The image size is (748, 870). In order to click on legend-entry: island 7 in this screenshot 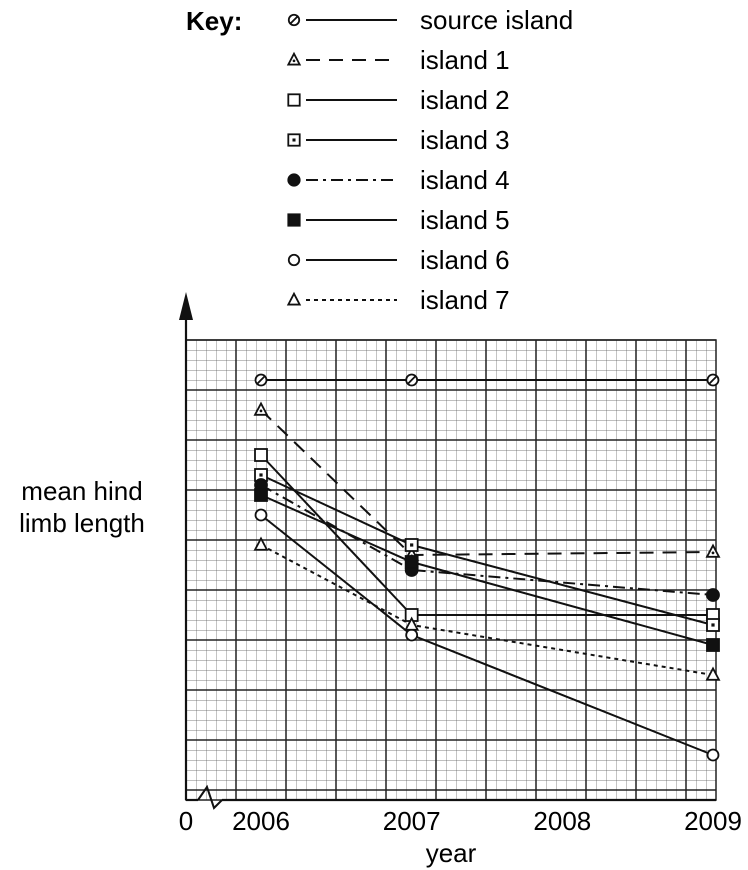, I will do `click(398, 300)`.